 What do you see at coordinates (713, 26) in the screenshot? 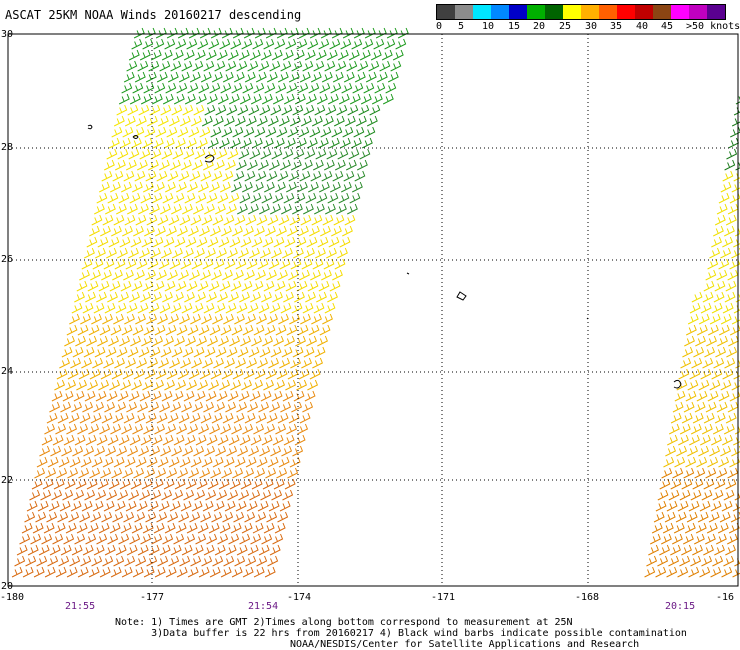
I see `legend-label-50: >50 knots` at bounding box center [713, 26].